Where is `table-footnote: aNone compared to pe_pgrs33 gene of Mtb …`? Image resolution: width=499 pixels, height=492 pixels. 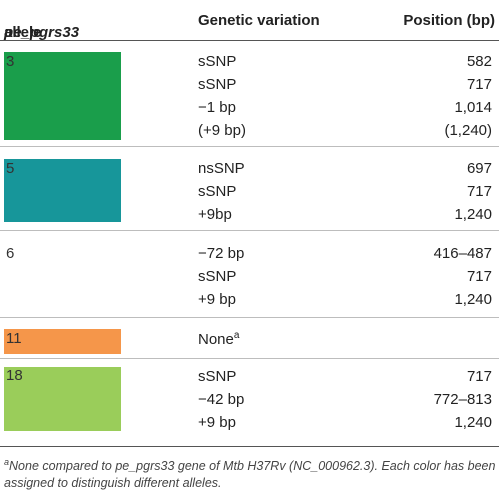 table-footnote: aNone compared to pe_pgrs33 gene of Mtb … is located at coordinates (250, 474).